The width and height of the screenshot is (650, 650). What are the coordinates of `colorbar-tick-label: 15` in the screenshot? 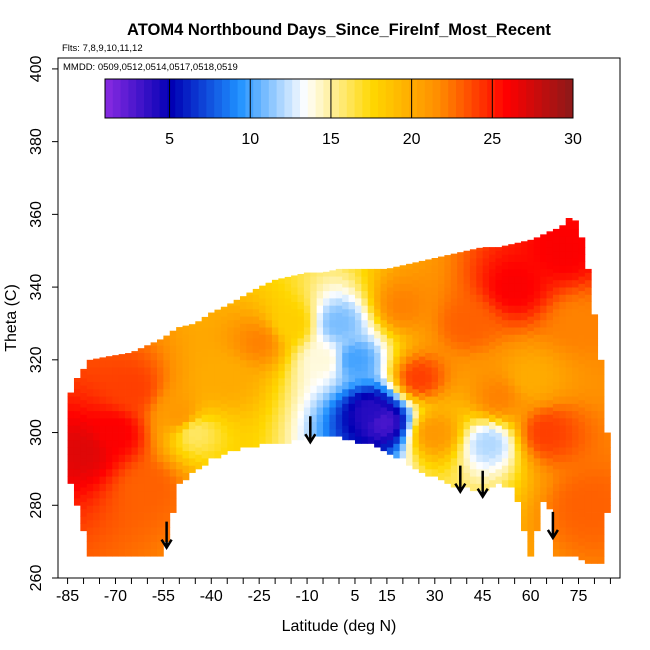 It's located at (331, 139).